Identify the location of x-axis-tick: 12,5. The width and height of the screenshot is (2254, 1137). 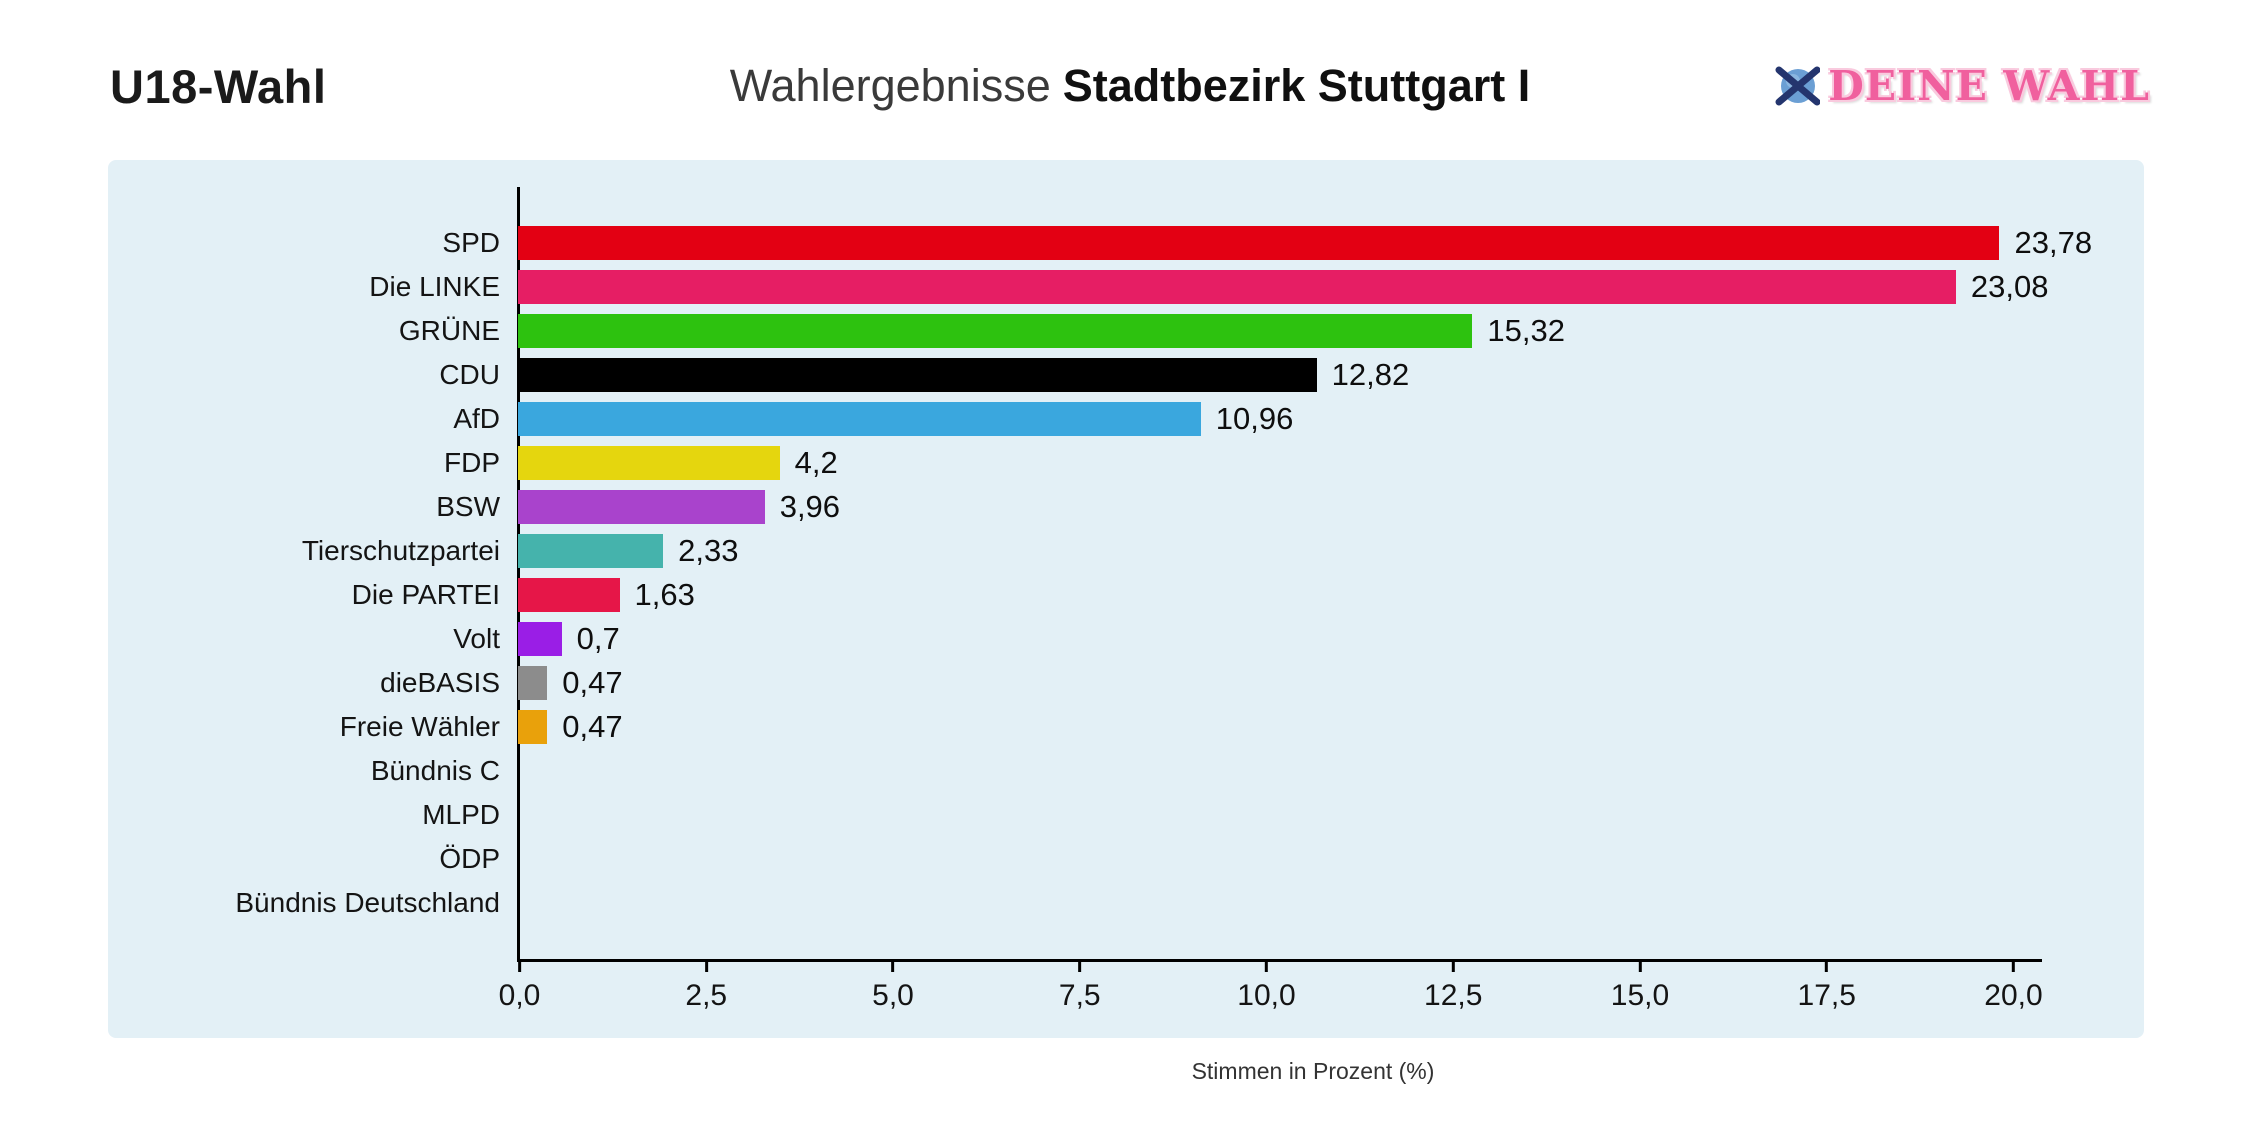
(1453, 987).